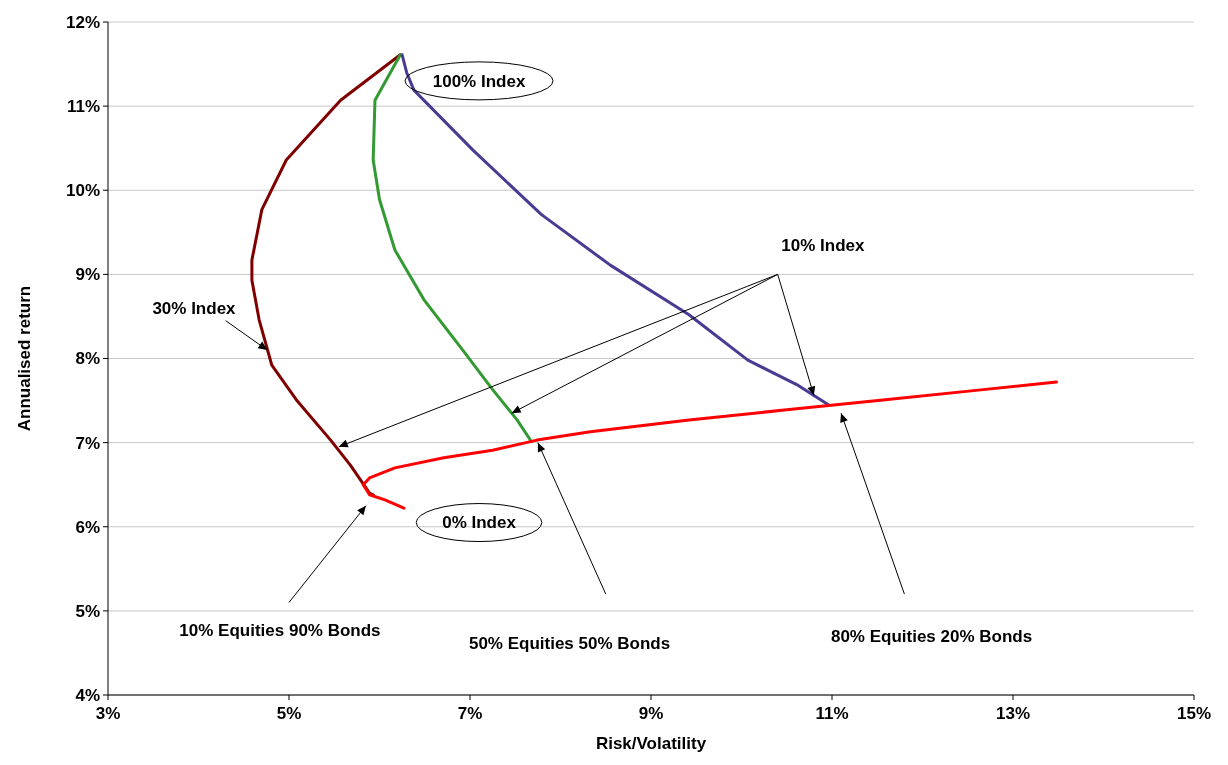  I want to click on annotation: 100% Index, so click(479, 81).